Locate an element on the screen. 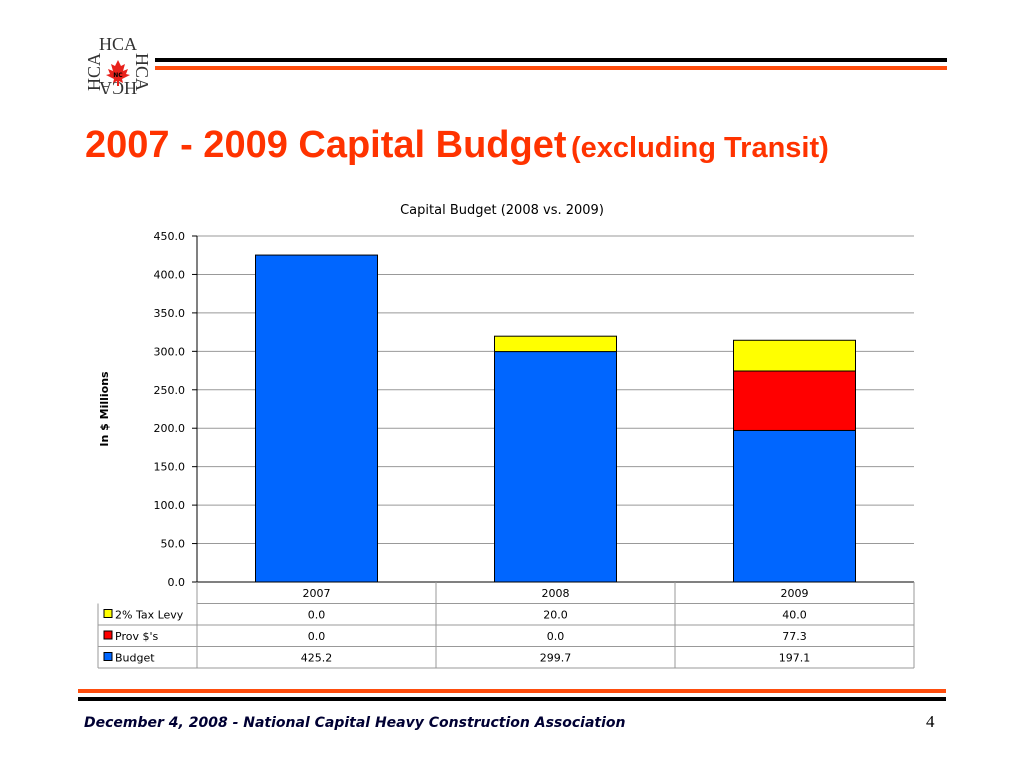 The width and height of the screenshot is (1024, 768). page-number: 4 is located at coordinates (930, 721).